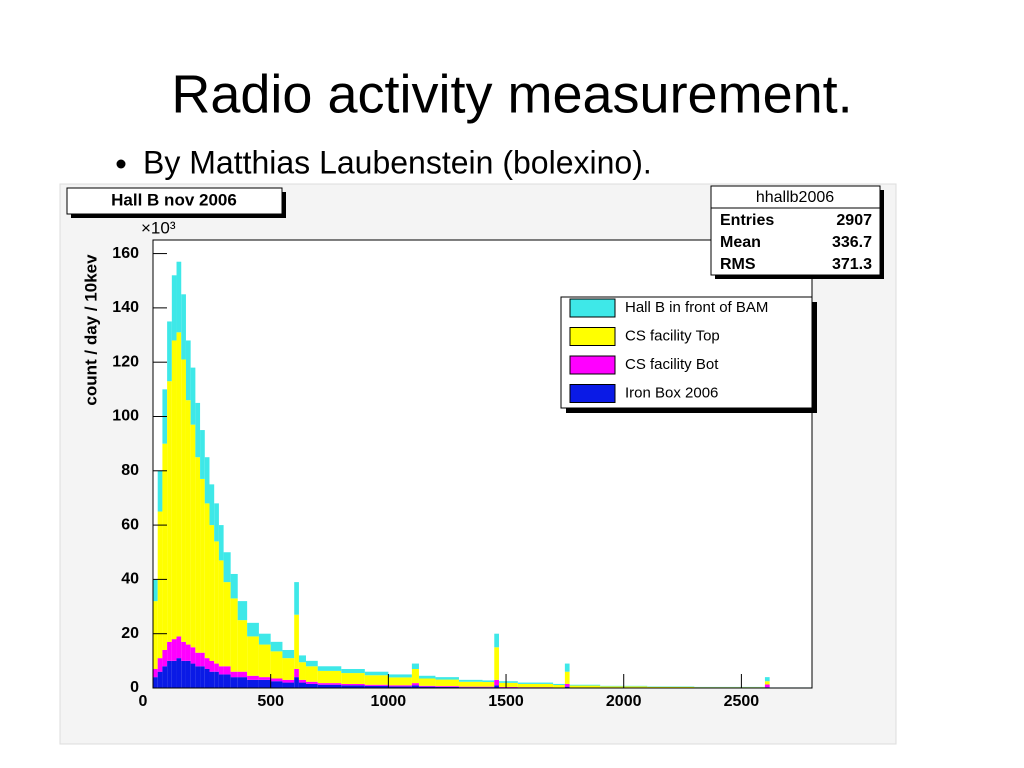 The image size is (1024, 768). Describe the element at coordinates (671, 392) in the screenshot. I see `legend-label: Iron Box 2006` at that location.